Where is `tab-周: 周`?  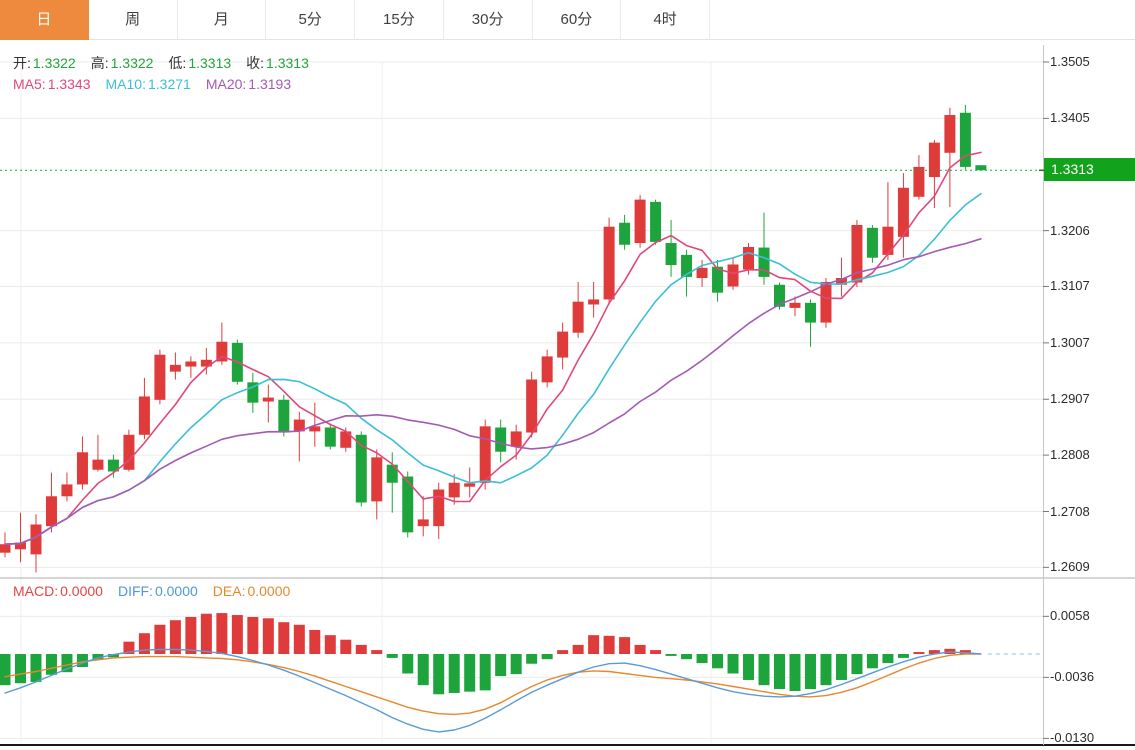 tab-周: 周 is located at coordinates (133, 20).